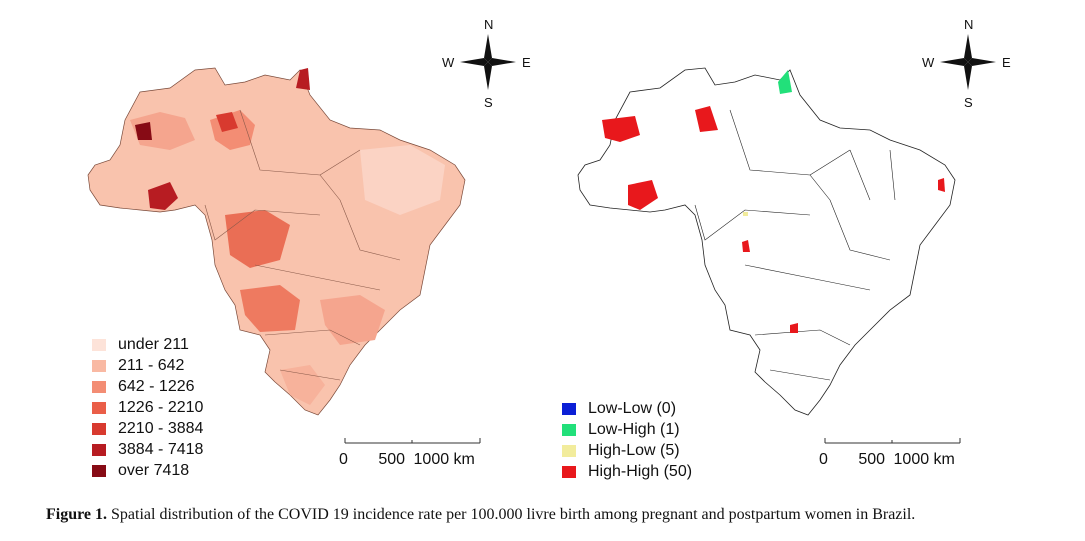 The image size is (1085, 541). What do you see at coordinates (151, 365) in the screenshot?
I see `incidence-legend-label: 211 - 642` at bounding box center [151, 365].